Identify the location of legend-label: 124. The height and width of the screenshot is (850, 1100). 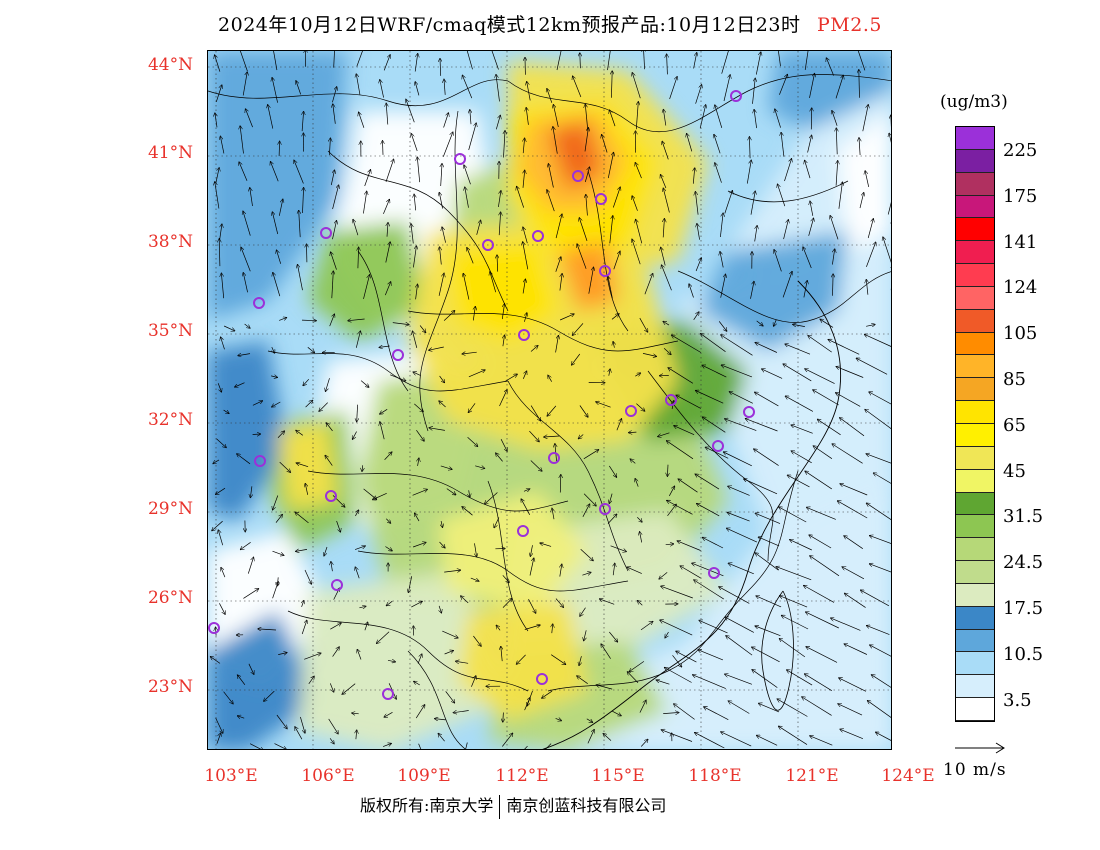
(1020, 288).